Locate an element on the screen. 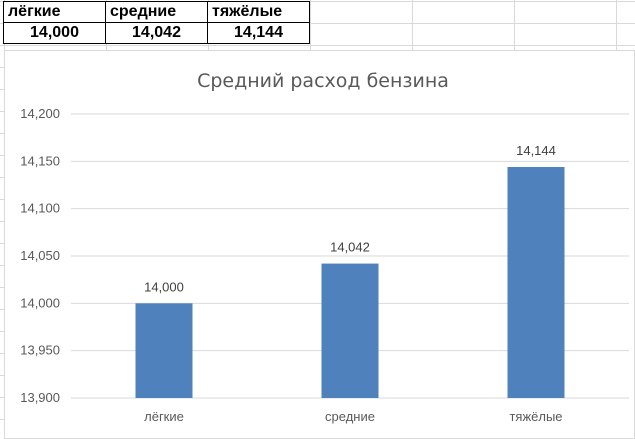 This screenshot has height=439, width=635. x-axis-categories: лёгкие средние тяжёлые is located at coordinates (353, 416).